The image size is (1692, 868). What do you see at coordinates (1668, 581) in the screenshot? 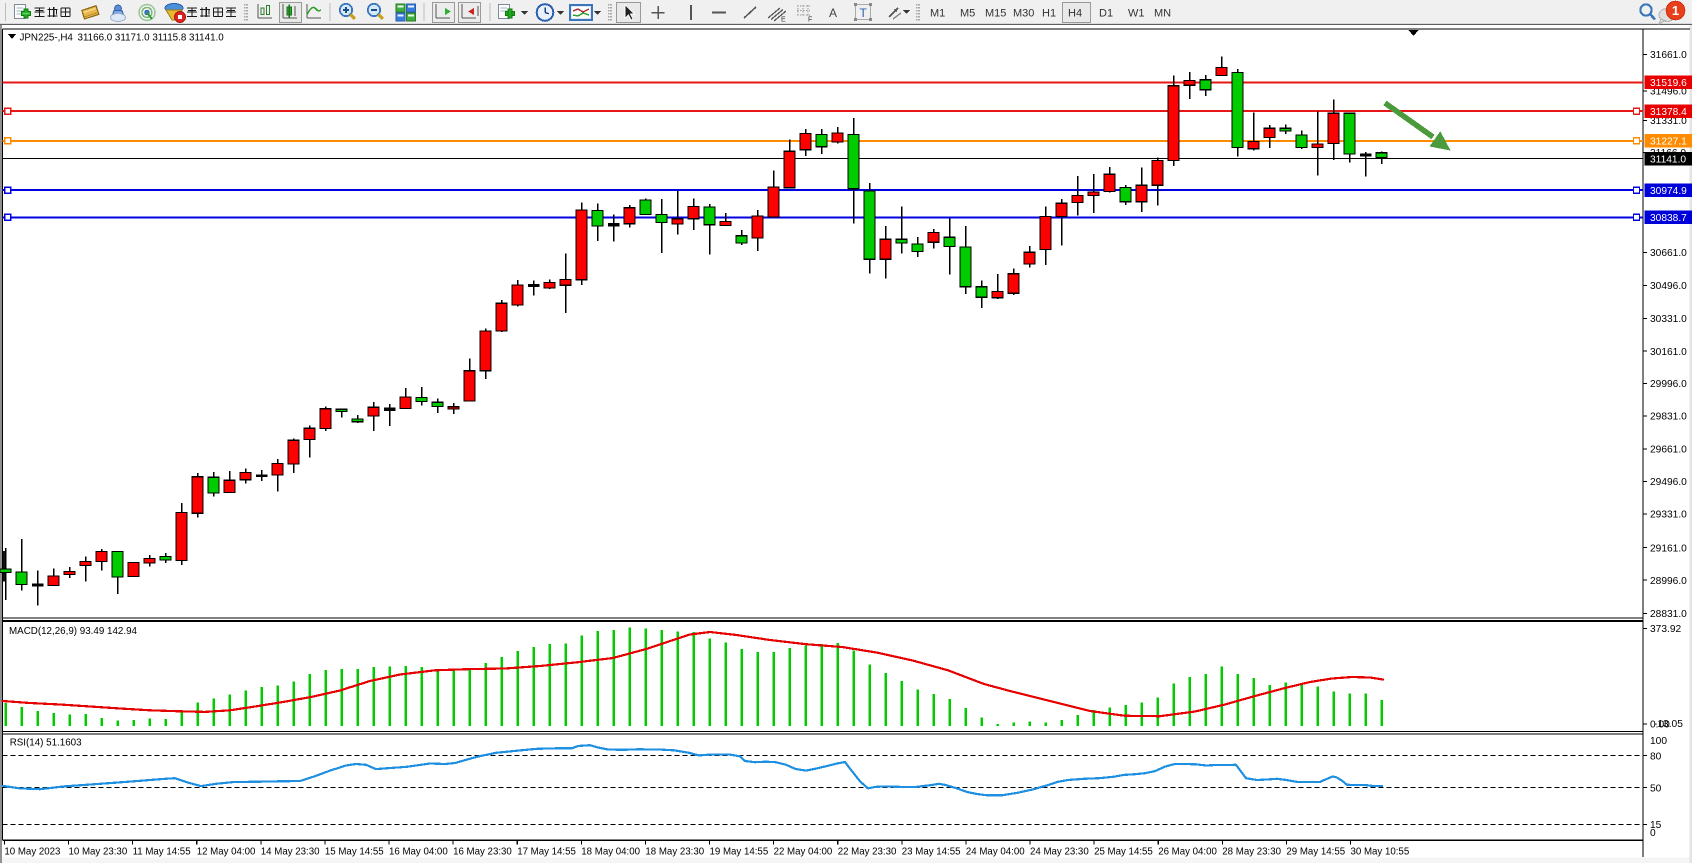
I see `svg-text: 28996.0` at bounding box center [1668, 581].